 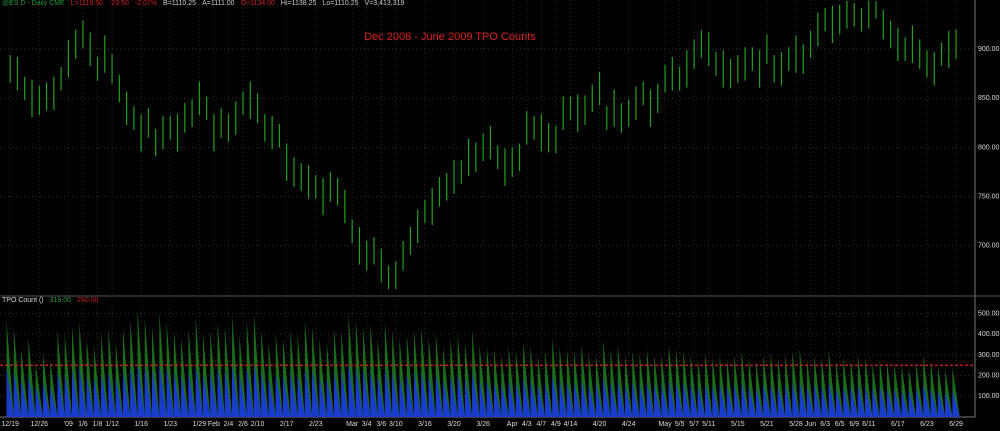 What do you see at coordinates (243, 424) in the screenshot?
I see `x-tick-label: 2/6` at bounding box center [243, 424].